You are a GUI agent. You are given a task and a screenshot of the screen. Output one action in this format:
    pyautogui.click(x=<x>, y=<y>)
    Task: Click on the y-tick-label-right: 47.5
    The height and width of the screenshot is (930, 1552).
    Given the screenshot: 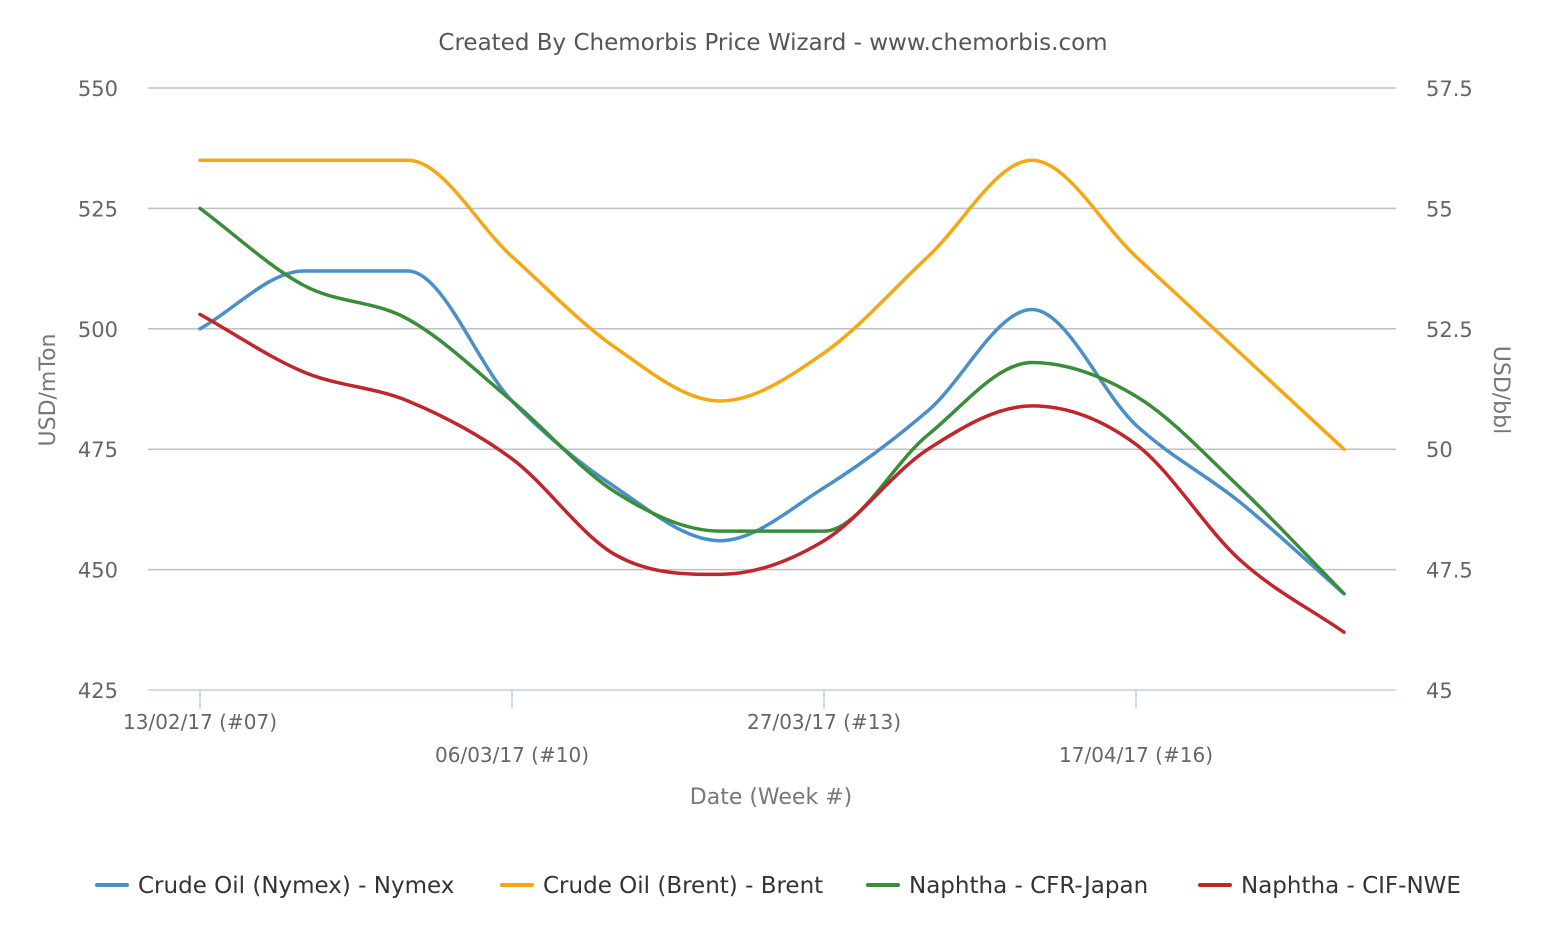 What is the action you would take?
    pyautogui.click(x=1449, y=571)
    